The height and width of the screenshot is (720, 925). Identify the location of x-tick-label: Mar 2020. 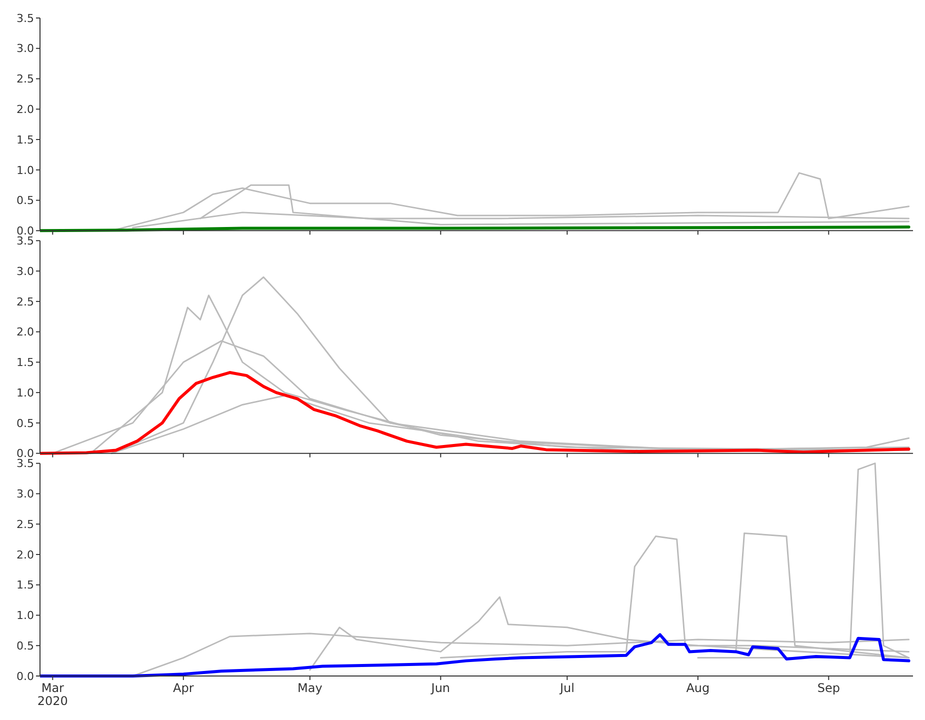
(52, 694).